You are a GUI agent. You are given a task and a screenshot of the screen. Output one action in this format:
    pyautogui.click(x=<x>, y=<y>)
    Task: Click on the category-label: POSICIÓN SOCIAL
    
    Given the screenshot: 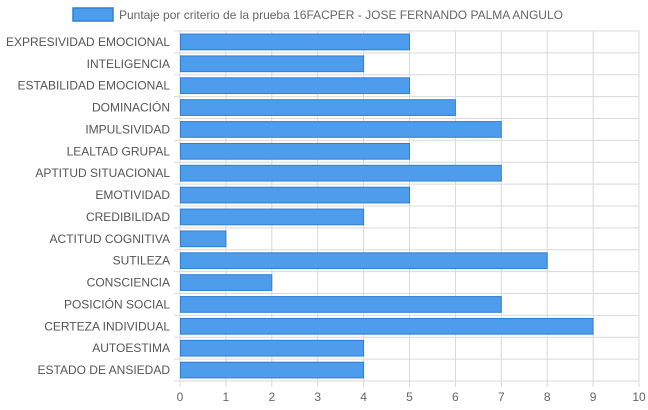 What is the action you would take?
    pyautogui.click(x=117, y=303)
    